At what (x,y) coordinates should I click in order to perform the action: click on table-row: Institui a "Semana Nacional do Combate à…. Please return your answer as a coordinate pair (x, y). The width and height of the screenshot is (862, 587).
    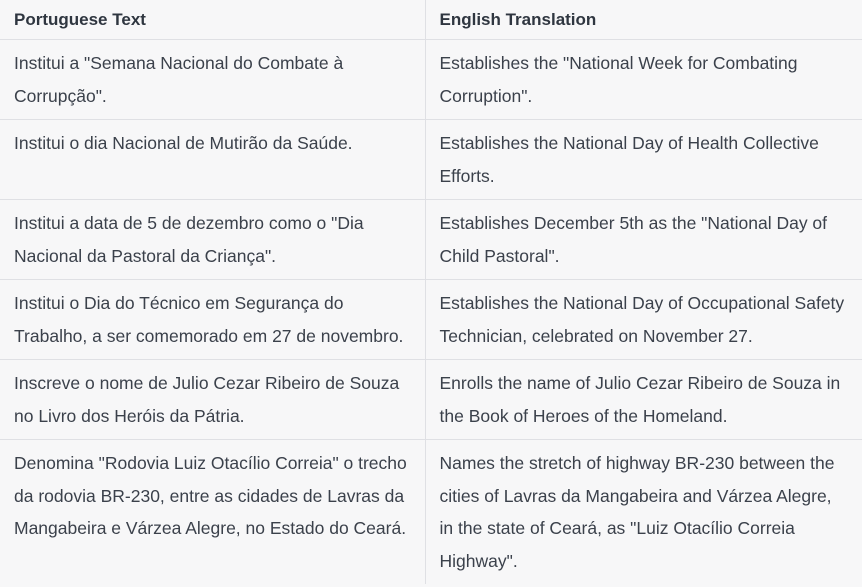
    Looking at the image, I should click on (431, 79).